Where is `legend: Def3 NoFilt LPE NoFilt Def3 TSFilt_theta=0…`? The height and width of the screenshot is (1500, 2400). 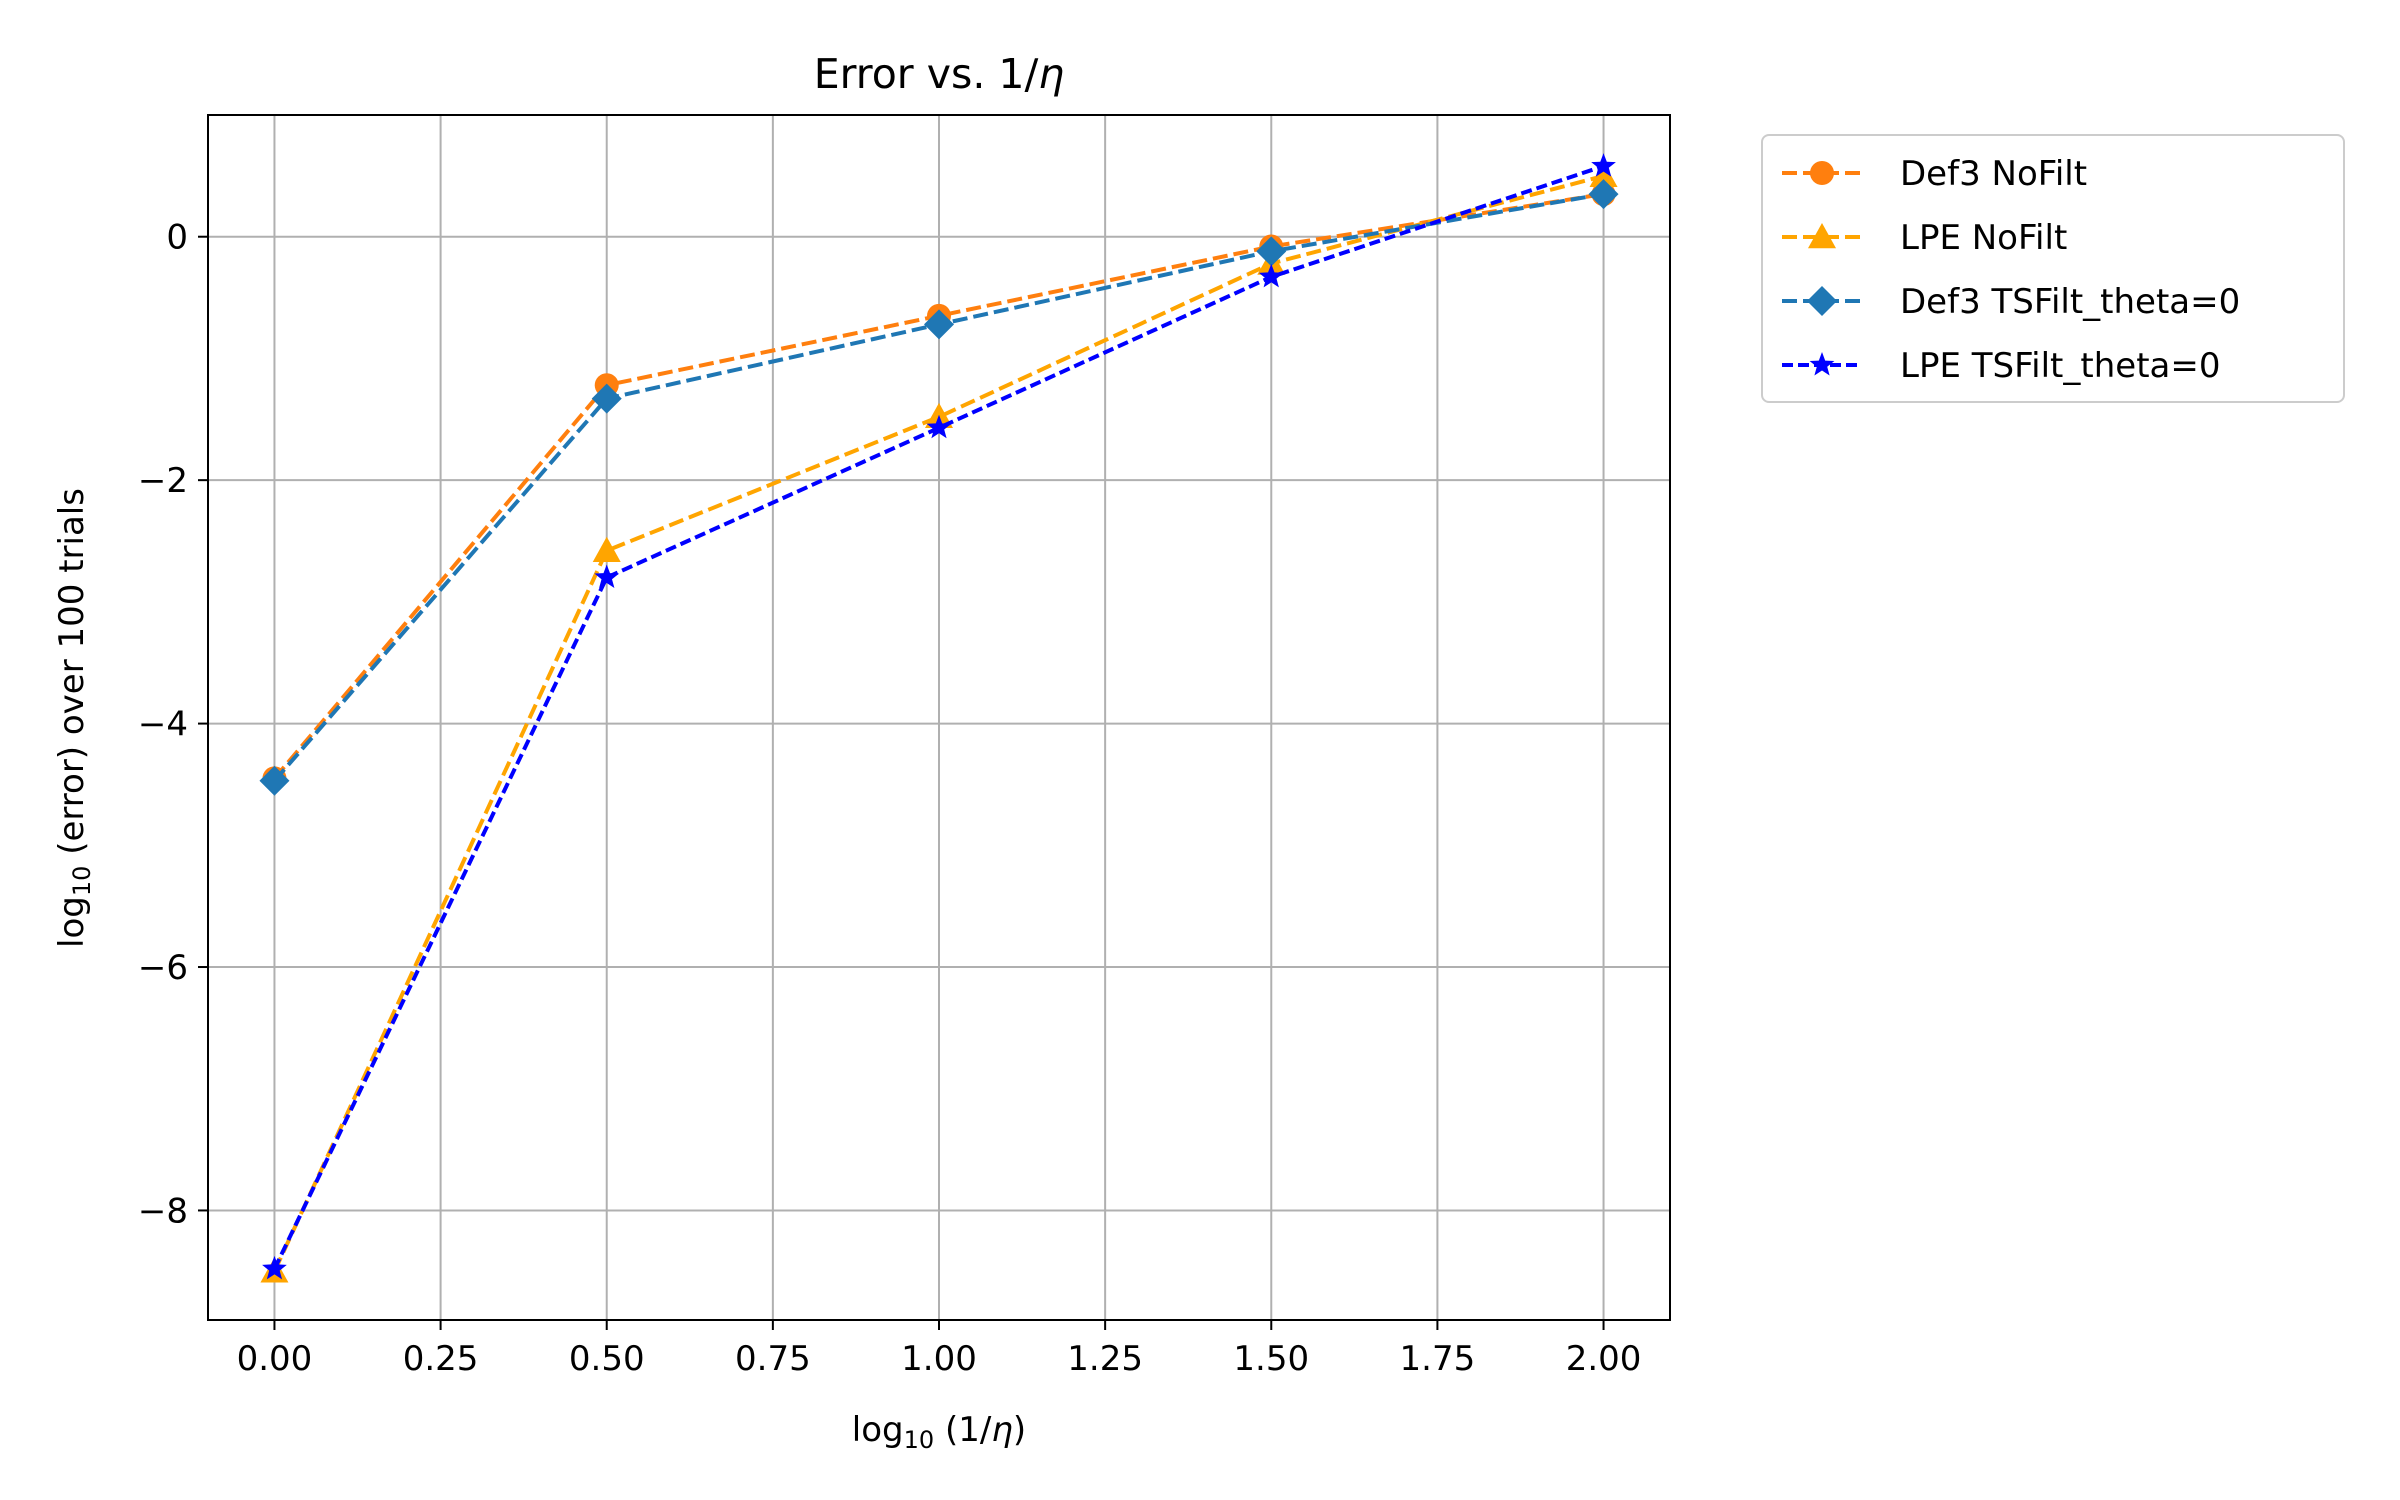
legend: Def3 NoFilt LPE NoFilt Def3 TSFilt_theta=0… is located at coordinates (2053, 268).